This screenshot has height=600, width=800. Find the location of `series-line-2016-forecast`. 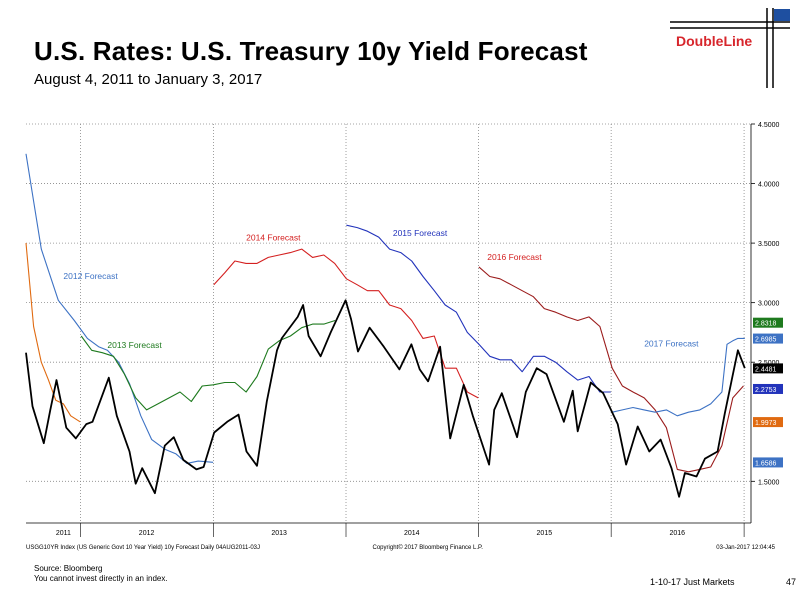

series-line-2016-forecast is located at coordinates (611, 369).